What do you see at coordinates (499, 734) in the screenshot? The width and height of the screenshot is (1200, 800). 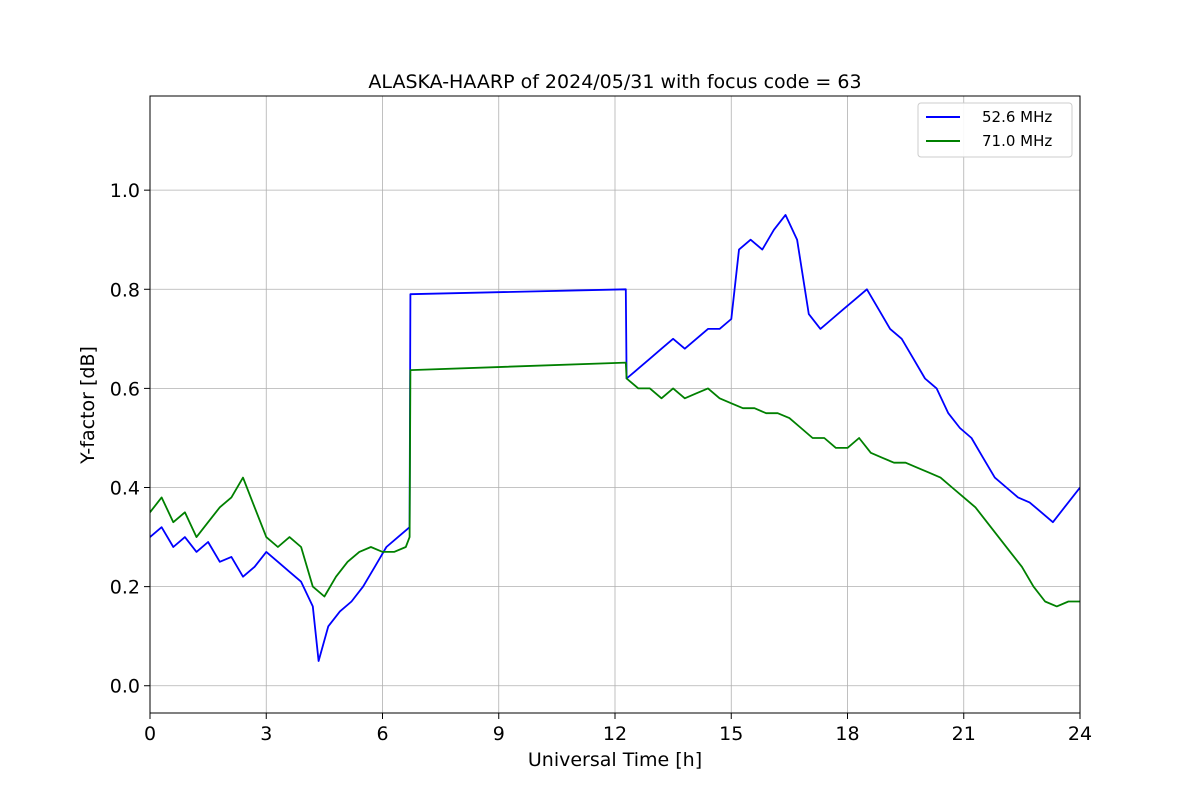 I see `x-tick-label: 9` at bounding box center [499, 734].